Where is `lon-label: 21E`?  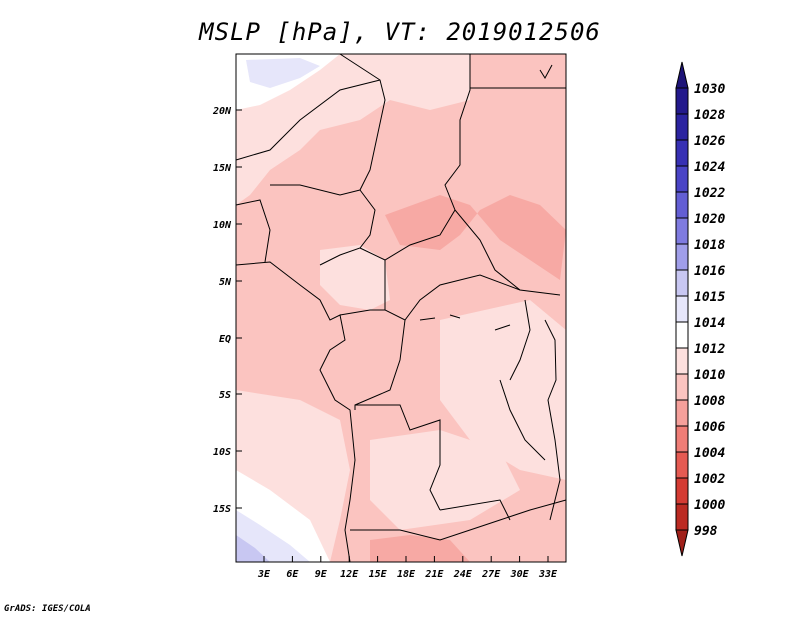
lon-label: 21E is located at coordinates (434, 574).